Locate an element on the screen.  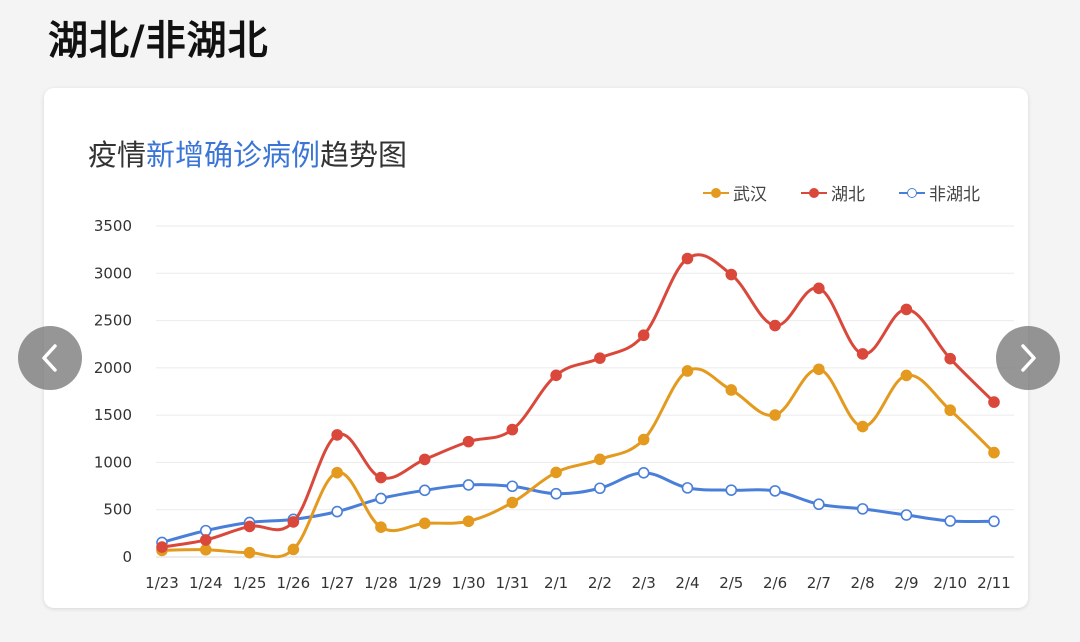
x-tick-label: 2/7 is located at coordinates (819, 583).